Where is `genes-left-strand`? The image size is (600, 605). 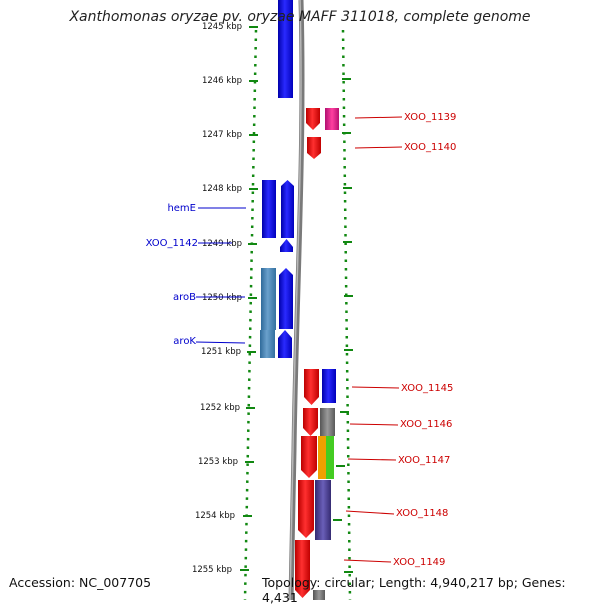
genes-left-strand is located at coordinates (277, 179).